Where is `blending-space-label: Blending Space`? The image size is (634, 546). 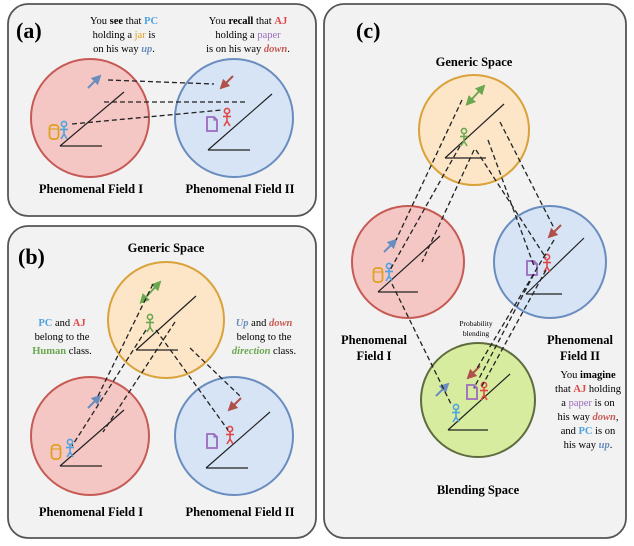 blending-space-label: Blending Space is located at coordinates (478, 490).